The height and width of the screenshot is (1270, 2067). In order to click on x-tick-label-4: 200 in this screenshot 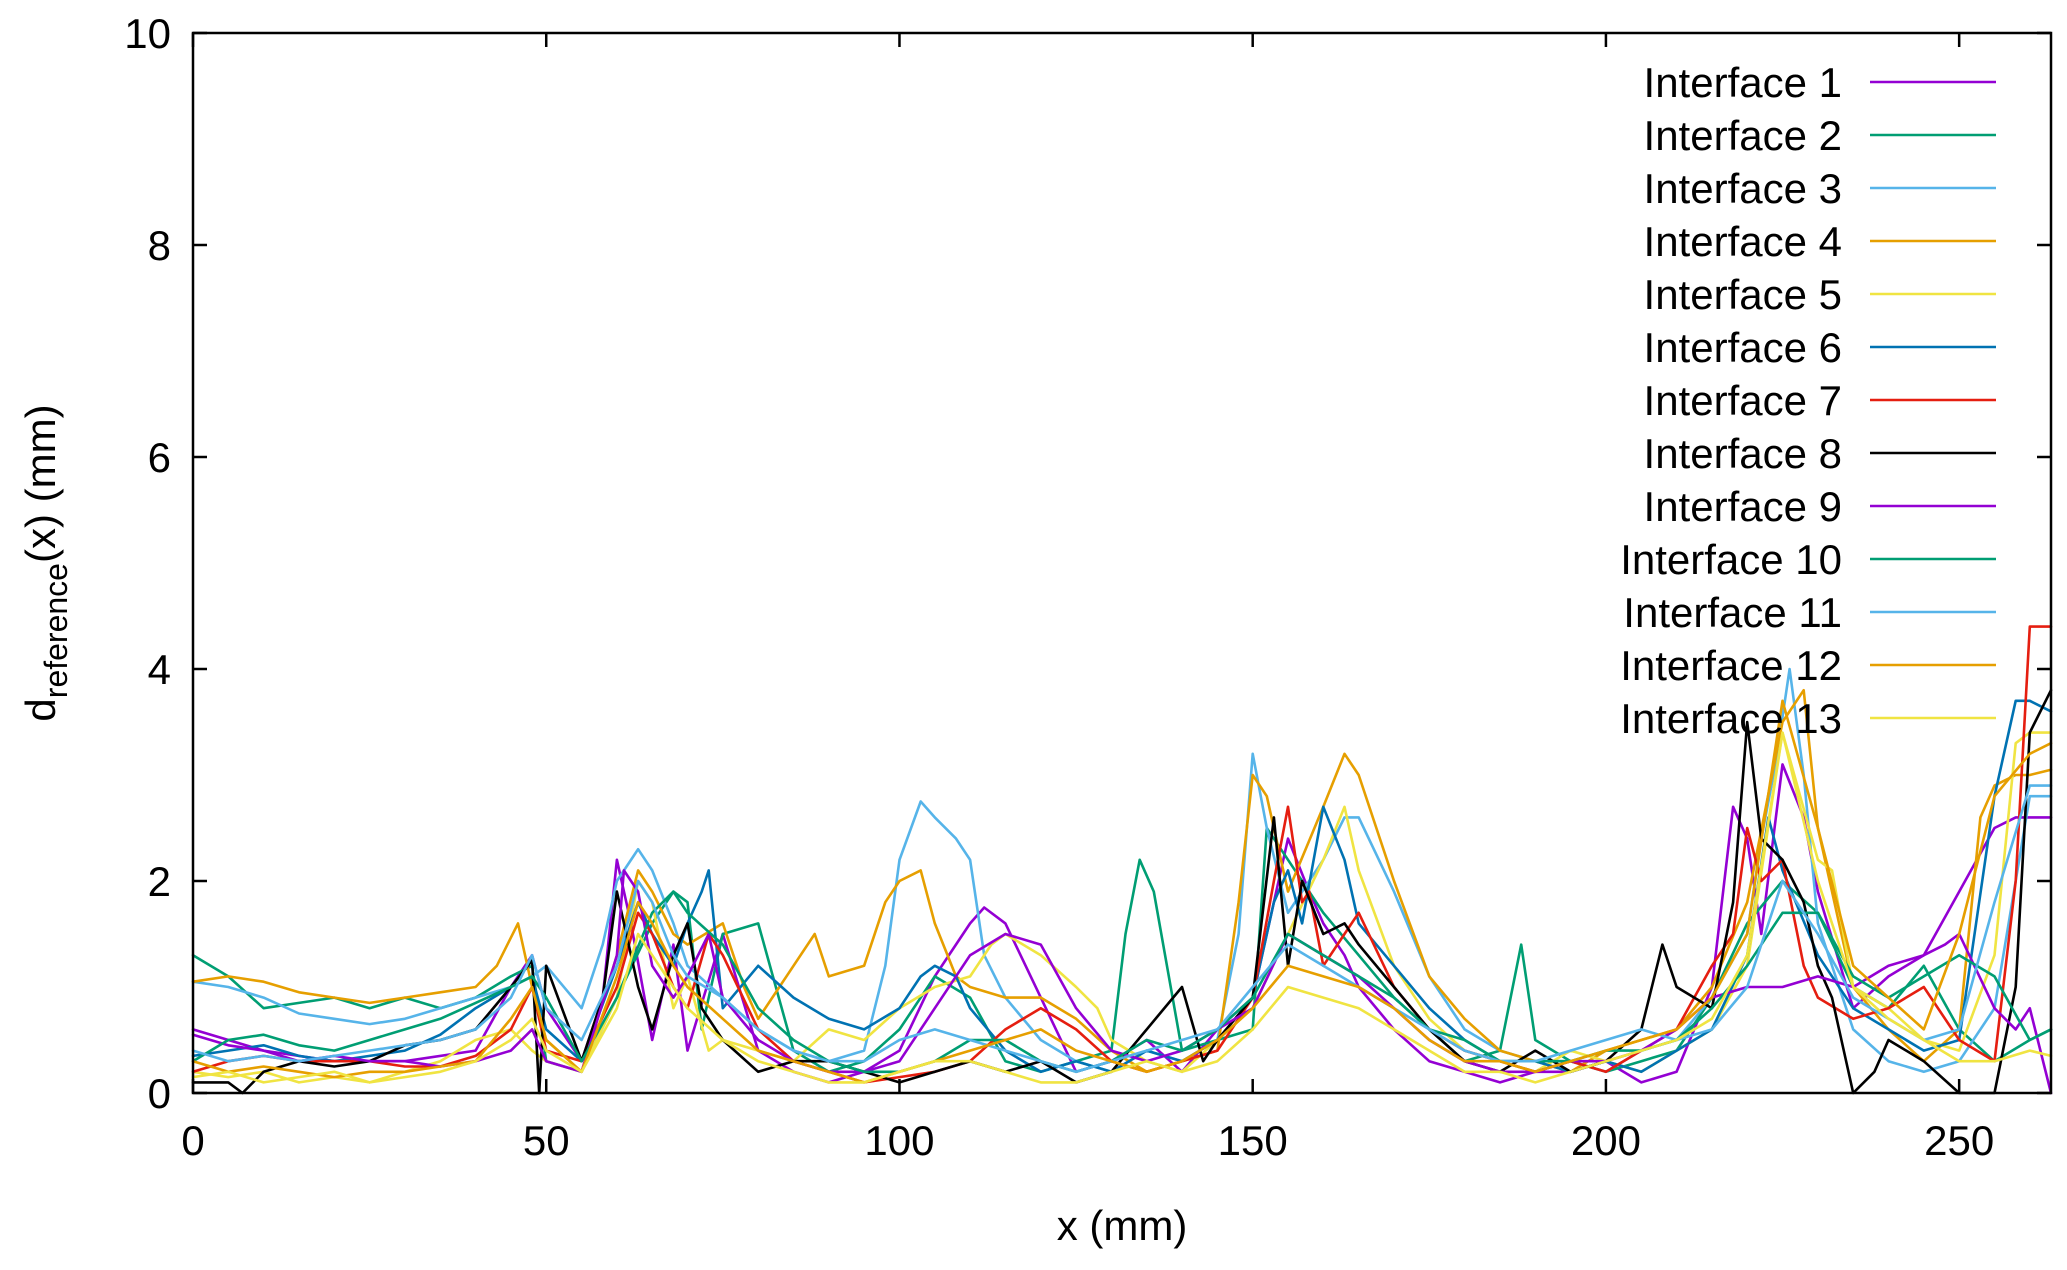, I will do `click(1606, 1140)`.